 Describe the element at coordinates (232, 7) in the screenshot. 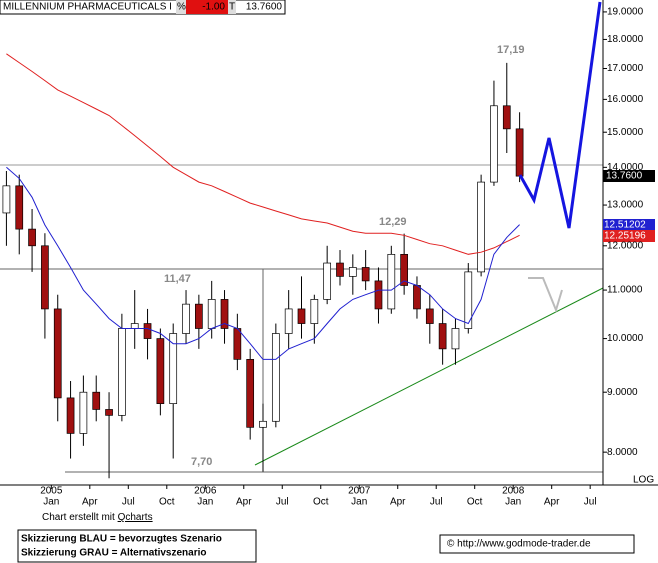

I see `t-label: T` at that location.